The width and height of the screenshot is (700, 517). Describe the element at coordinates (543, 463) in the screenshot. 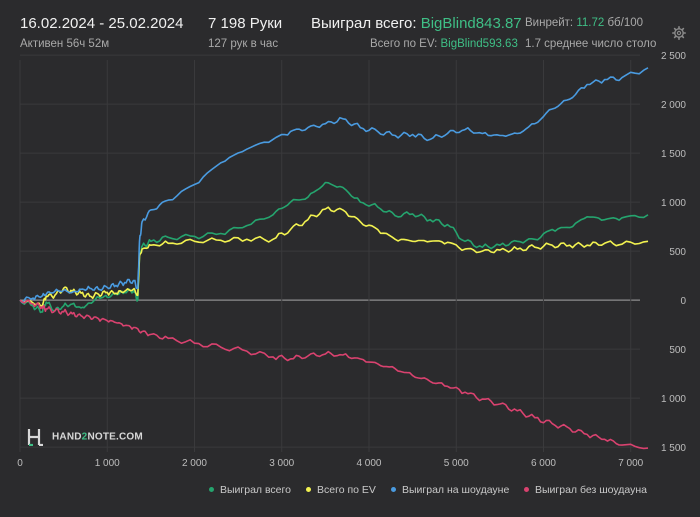

I see `x-tick-label: 6 000` at that location.